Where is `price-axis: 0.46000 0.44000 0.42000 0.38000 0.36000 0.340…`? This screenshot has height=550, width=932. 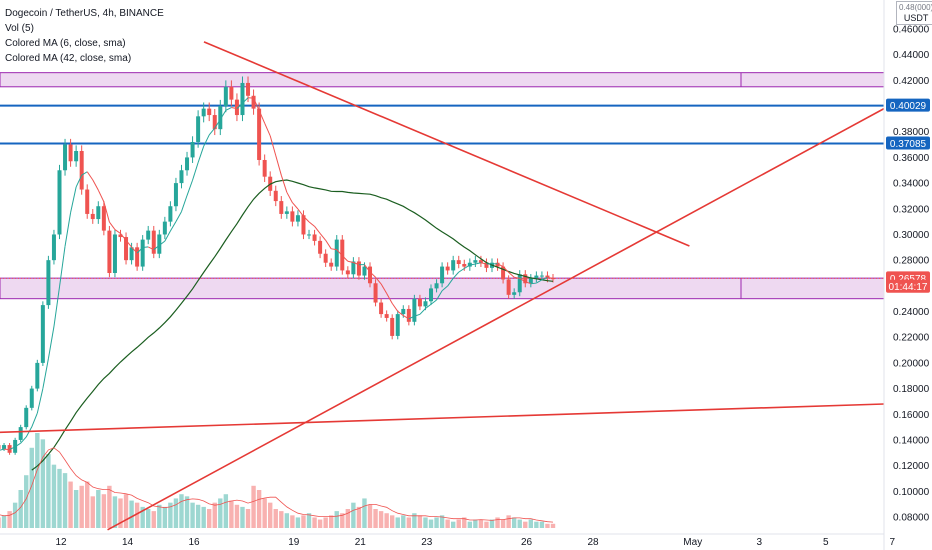 price-axis: 0.46000 0.44000 0.42000 0.38000 0.36000 0.340… is located at coordinates (911, 274).